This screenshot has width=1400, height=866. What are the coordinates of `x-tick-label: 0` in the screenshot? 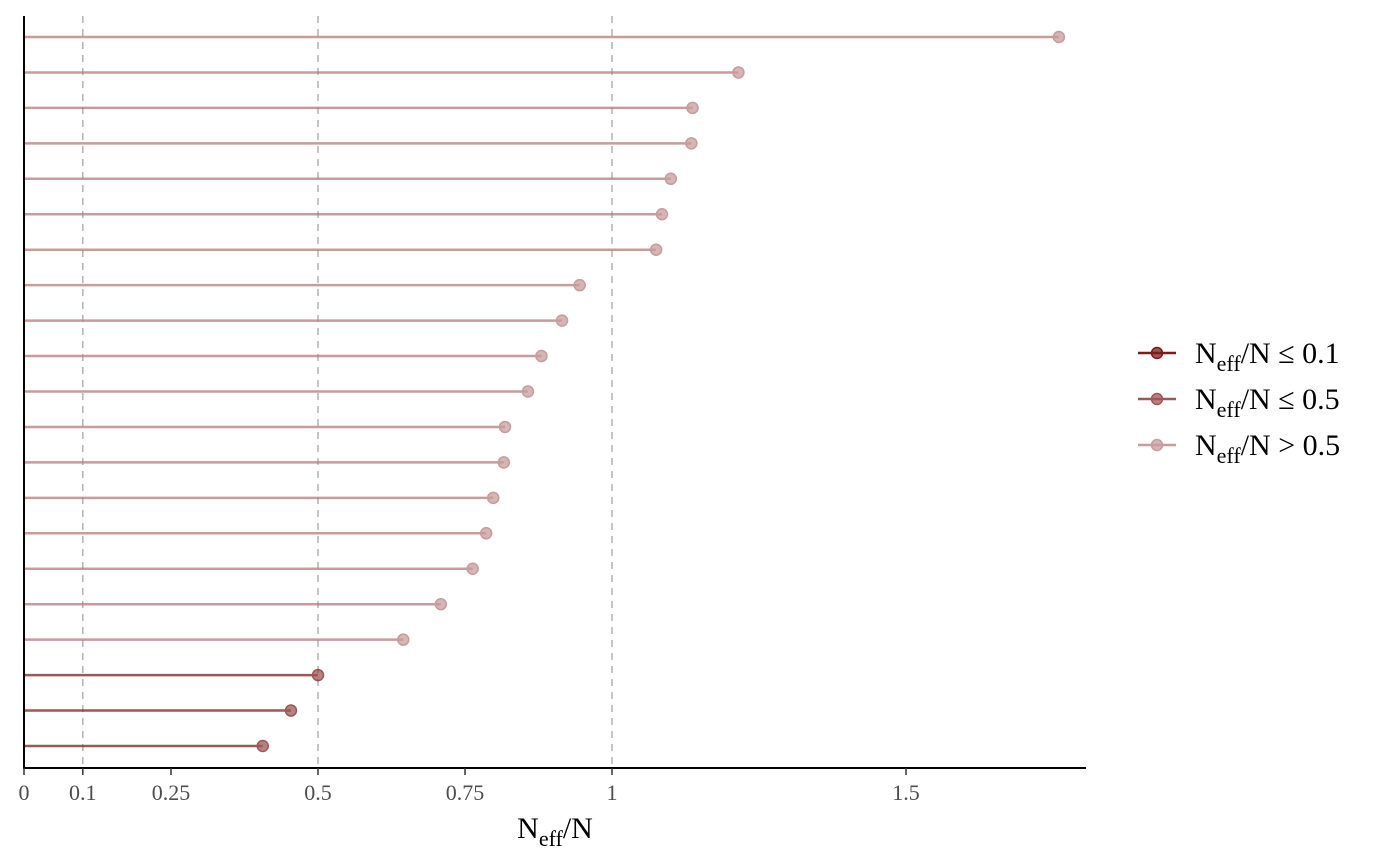 It's located at (24, 792).